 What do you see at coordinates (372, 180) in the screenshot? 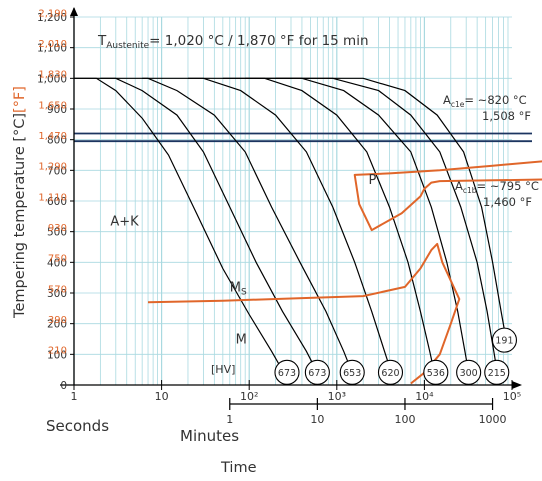
I see `region-label-p: P` at bounding box center [372, 180].